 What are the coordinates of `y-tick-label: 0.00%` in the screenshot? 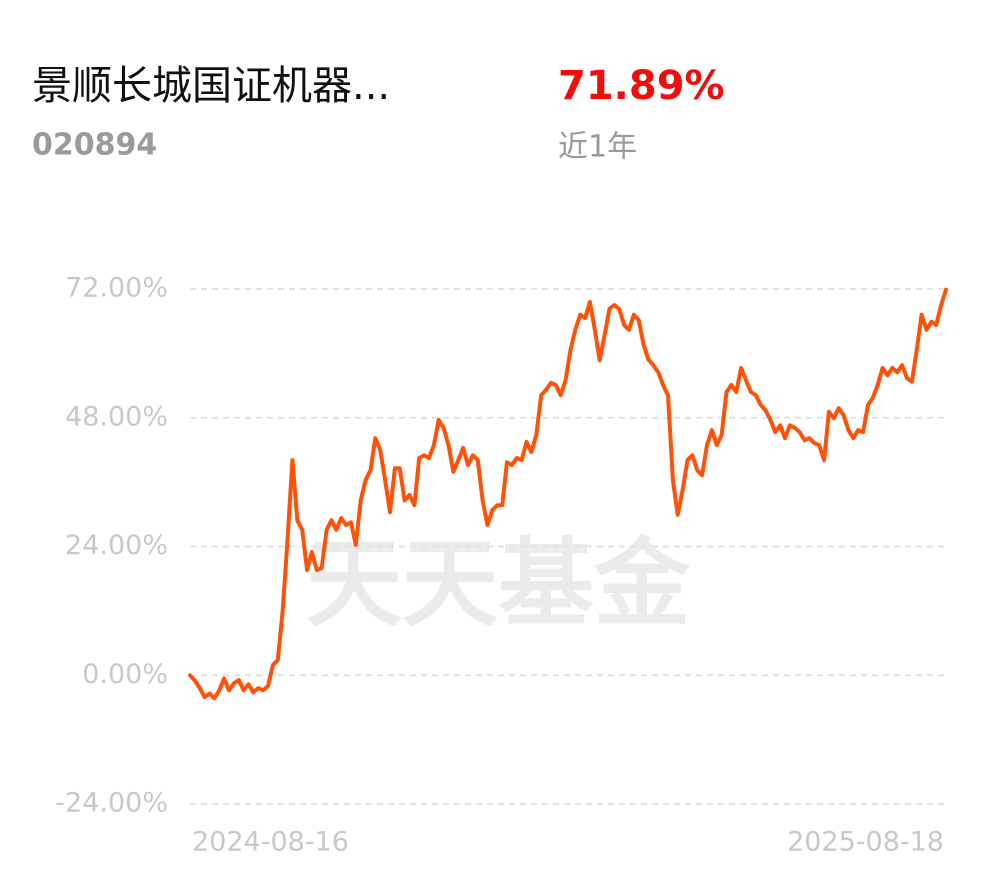 It's located at (125, 674).